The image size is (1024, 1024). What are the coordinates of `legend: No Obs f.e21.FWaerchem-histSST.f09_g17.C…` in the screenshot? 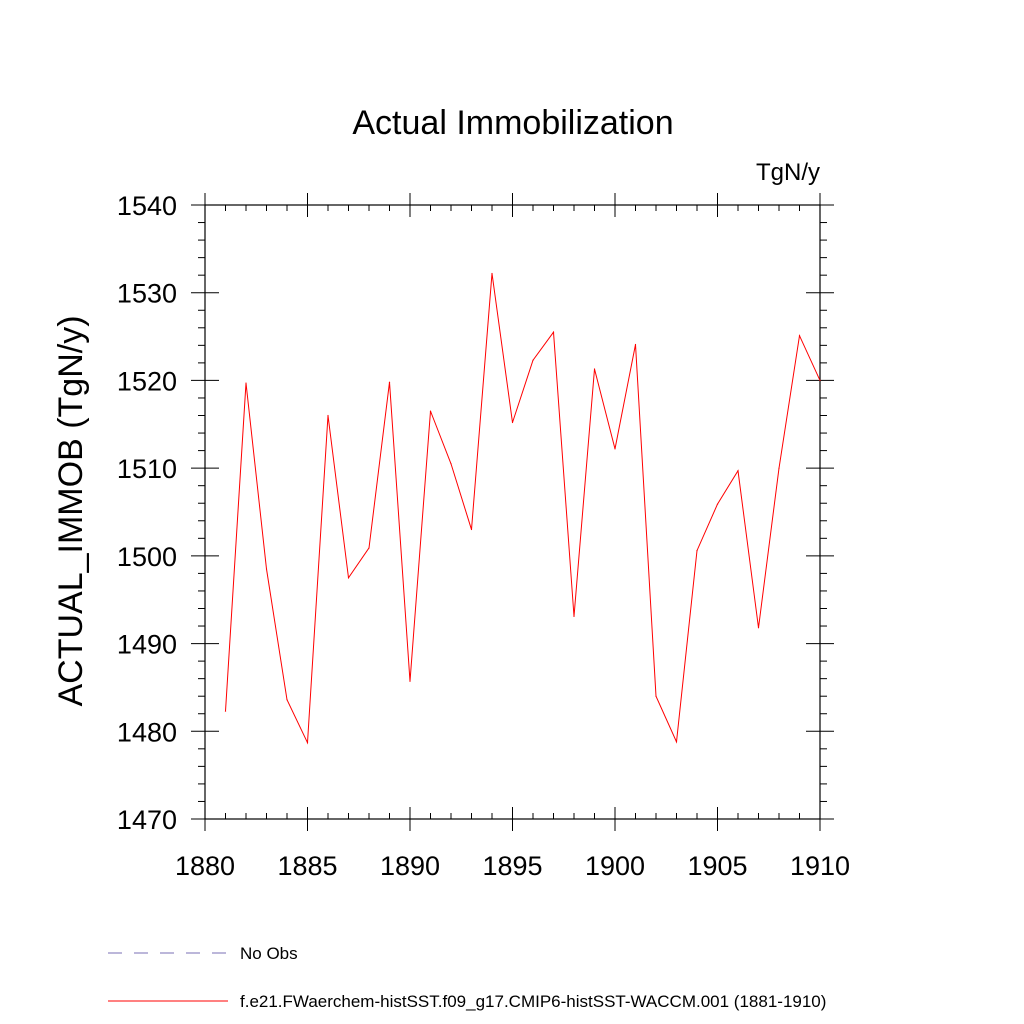 It's located at (467, 977).